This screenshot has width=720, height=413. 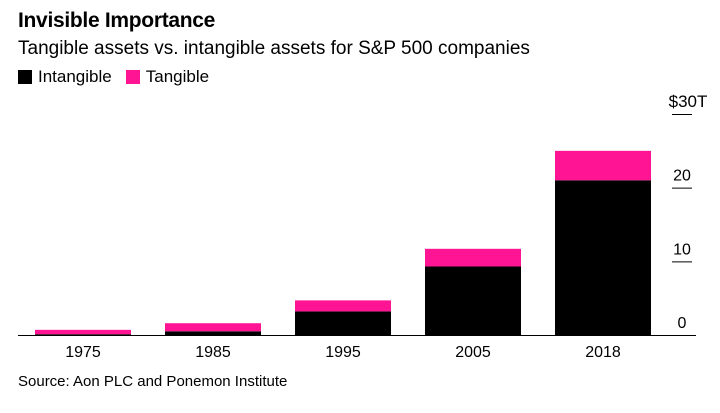 What do you see at coordinates (177, 76) in the screenshot?
I see `legend-label-tangible: Tangible` at bounding box center [177, 76].